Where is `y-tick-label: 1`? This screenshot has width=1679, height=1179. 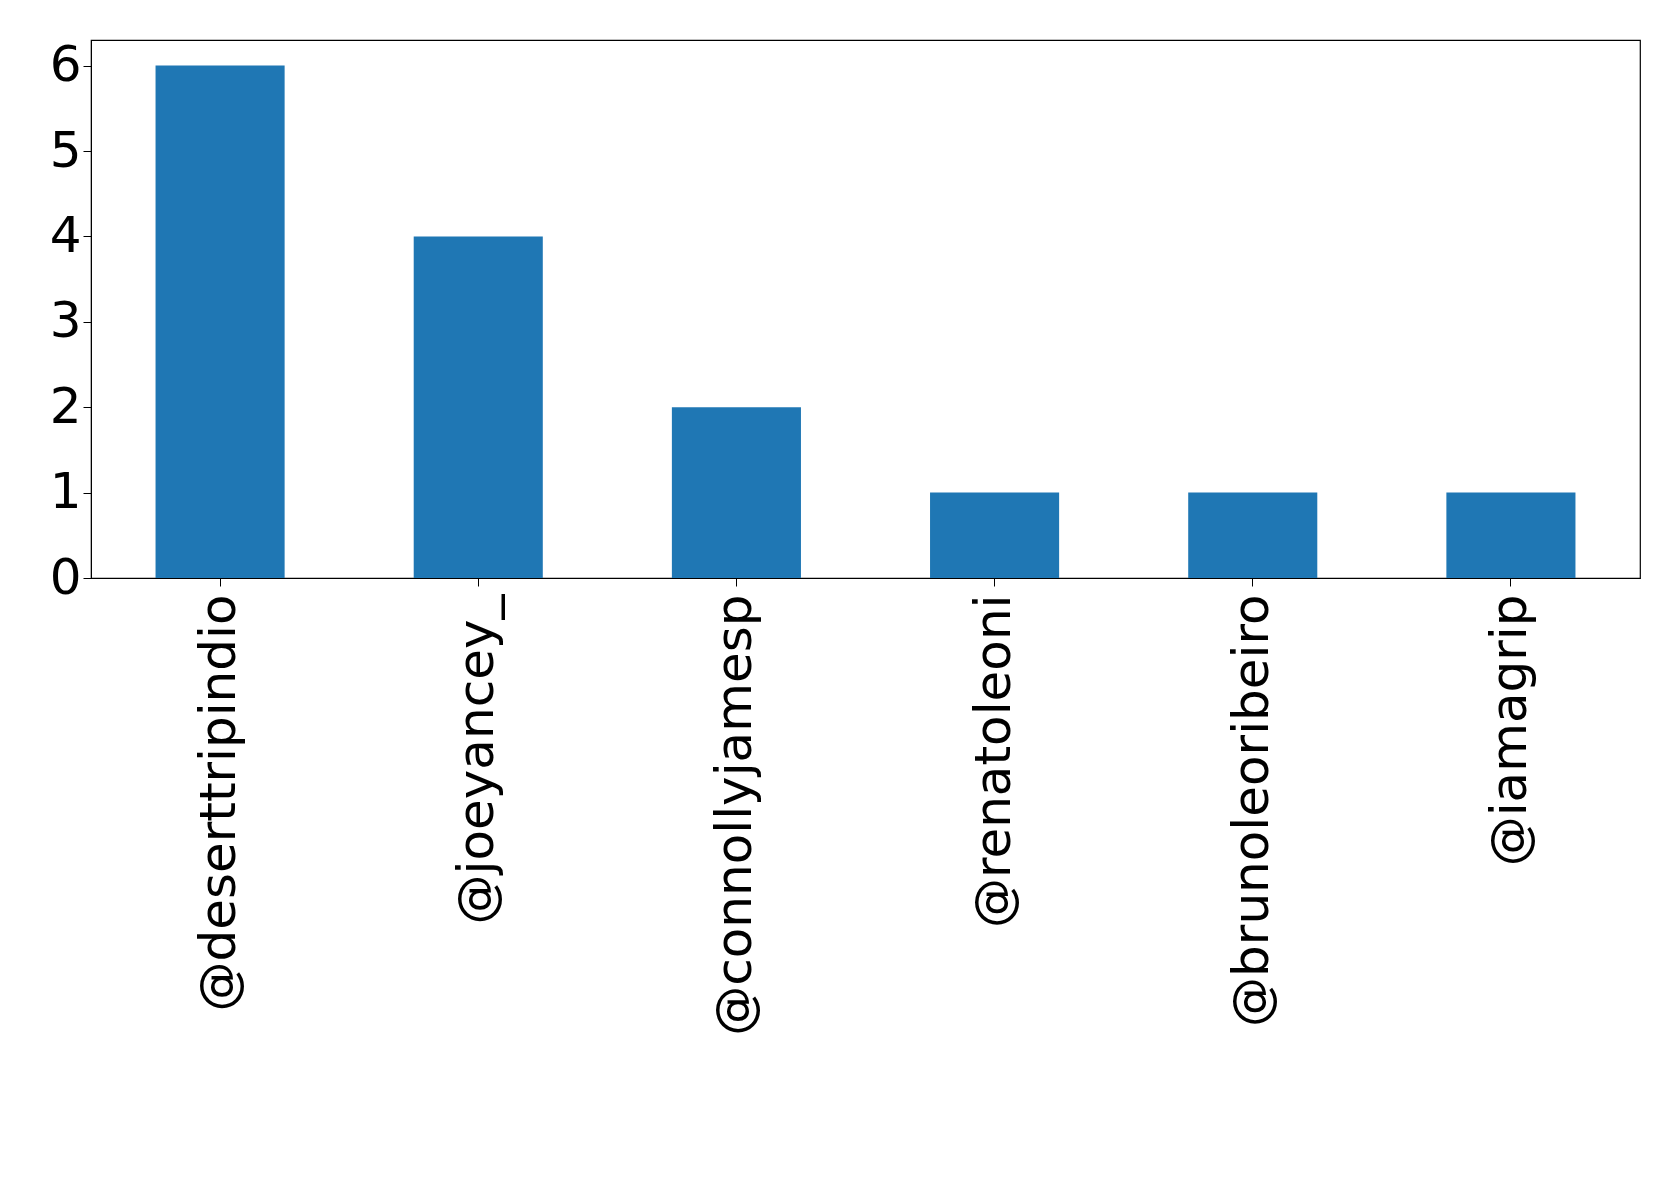 y-tick-label: 1 is located at coordinates (65, 491).